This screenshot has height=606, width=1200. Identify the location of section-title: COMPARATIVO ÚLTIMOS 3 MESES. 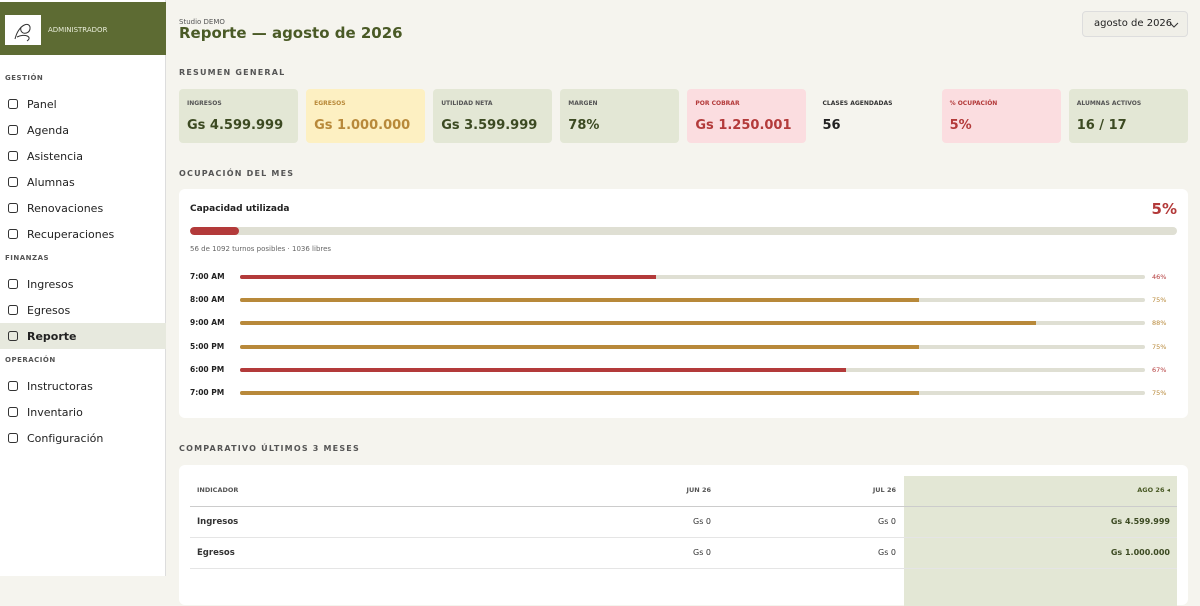
(269, 448).